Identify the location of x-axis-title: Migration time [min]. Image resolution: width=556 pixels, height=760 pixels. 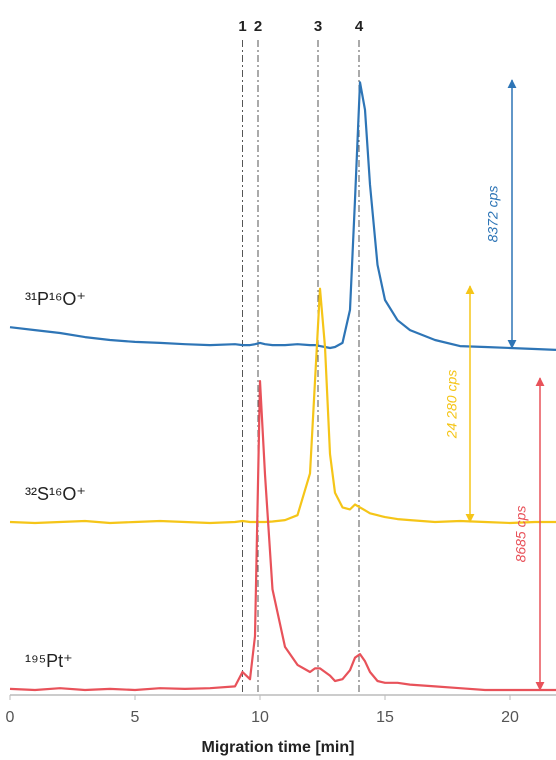
(278, 747).